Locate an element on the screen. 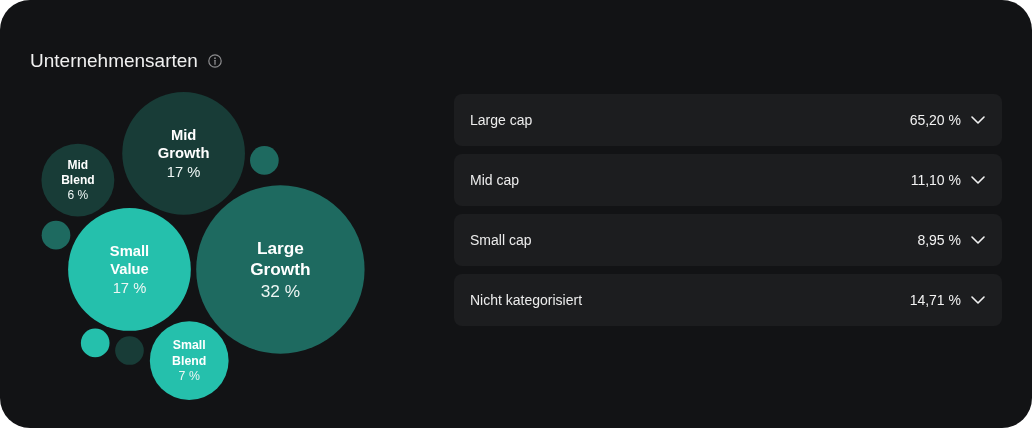 The height and width of the screenshot is (428, 1032). category-label: Mid cap is located at coordinates (495, 180).